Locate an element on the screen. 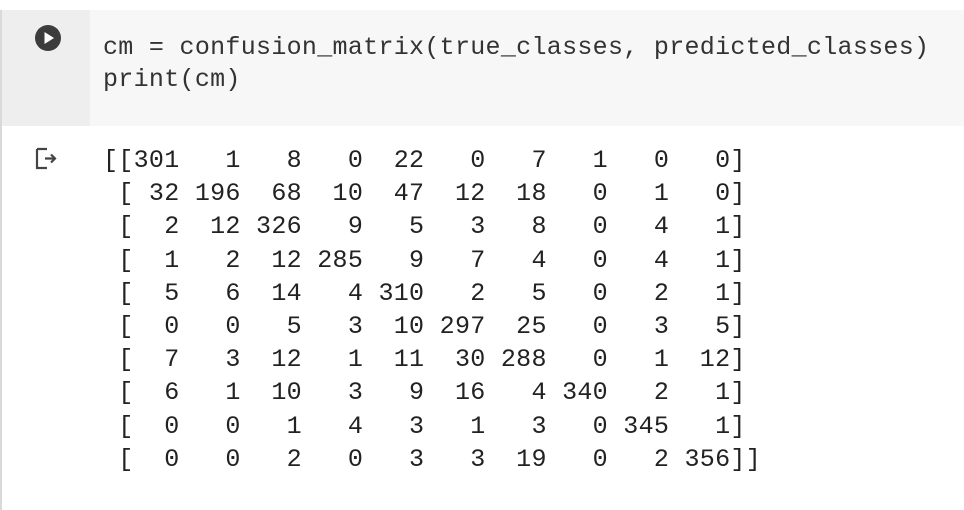 The height and width of the screenshot is (510, 964). output-line: [ 5 6 14 4 310 2 5 0 2 1] is located at coordinates (424, 293).